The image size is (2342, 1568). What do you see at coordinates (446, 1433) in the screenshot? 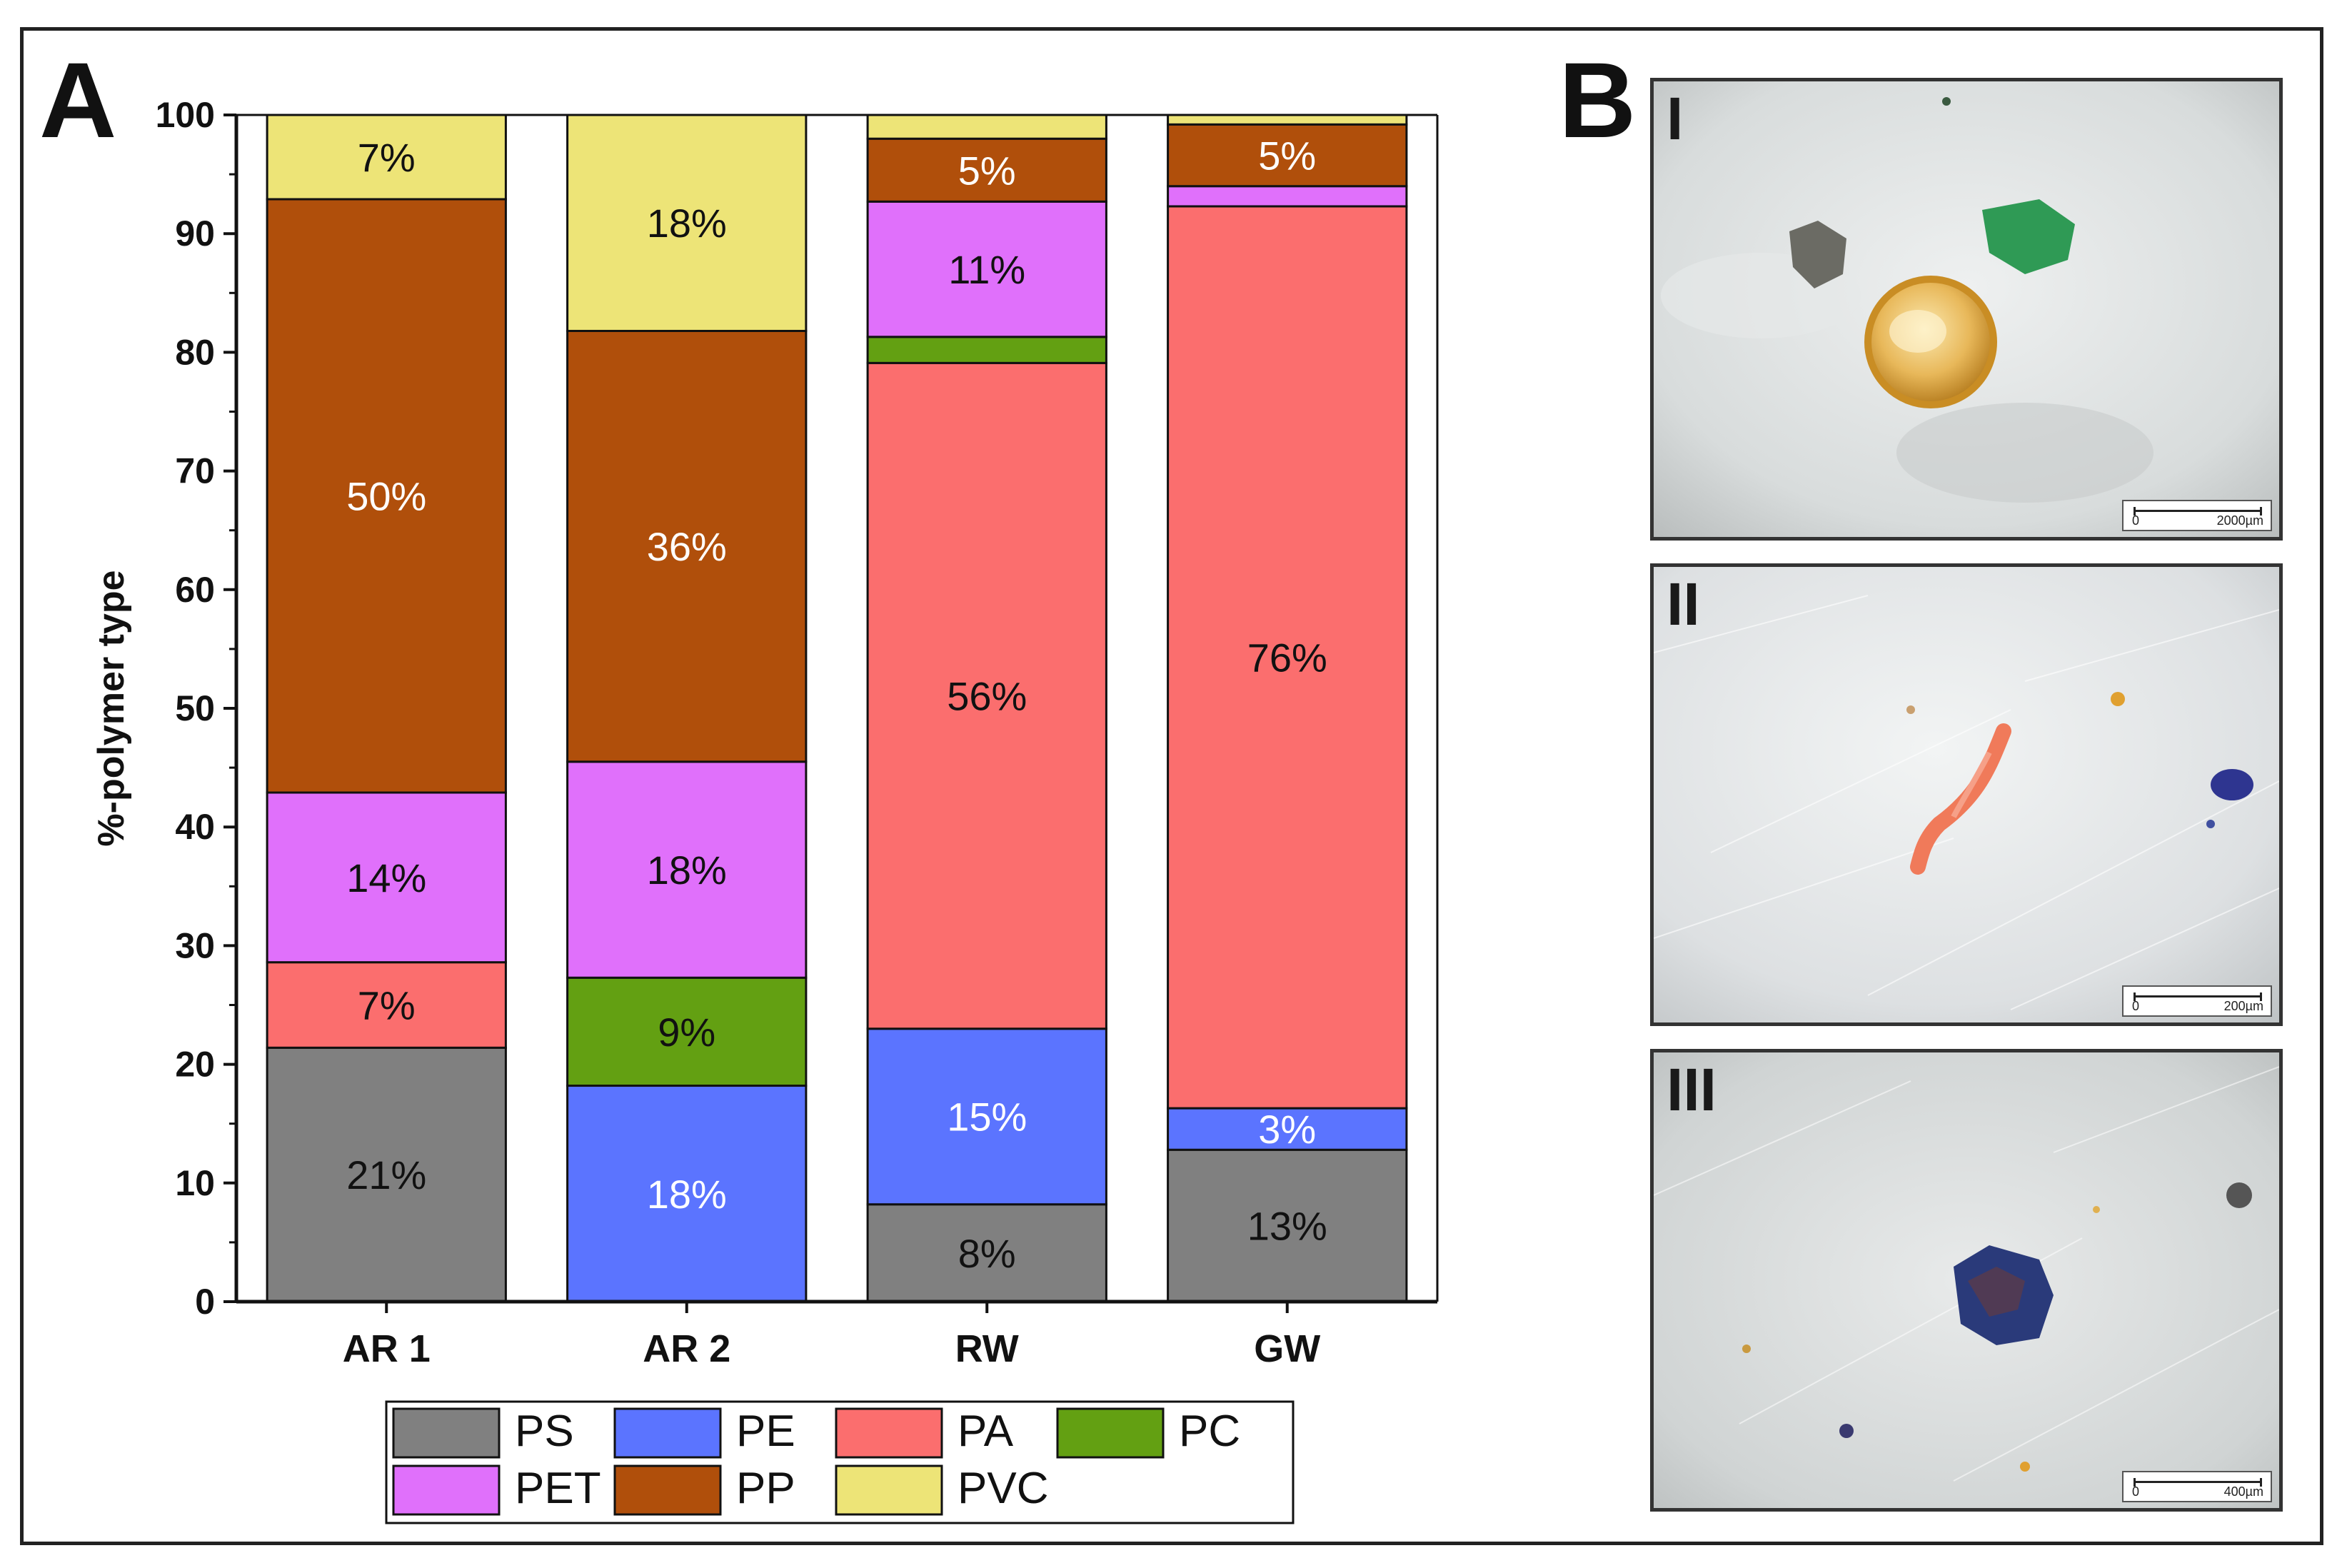
I see `legend-swatch-ps` at bounding box center [446, 1433].